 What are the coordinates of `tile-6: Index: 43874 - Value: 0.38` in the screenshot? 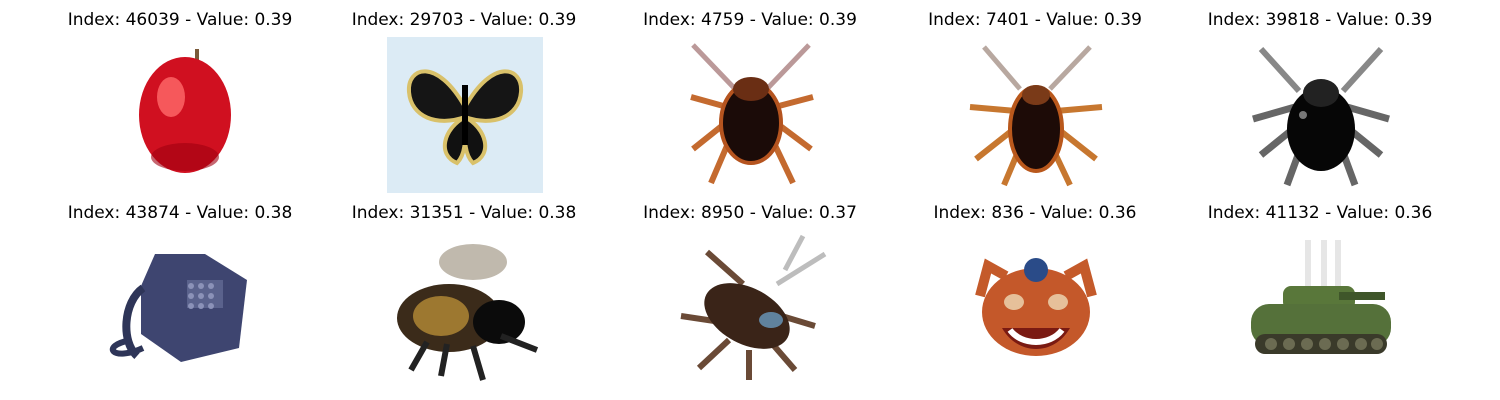 It's located at (180, 289).